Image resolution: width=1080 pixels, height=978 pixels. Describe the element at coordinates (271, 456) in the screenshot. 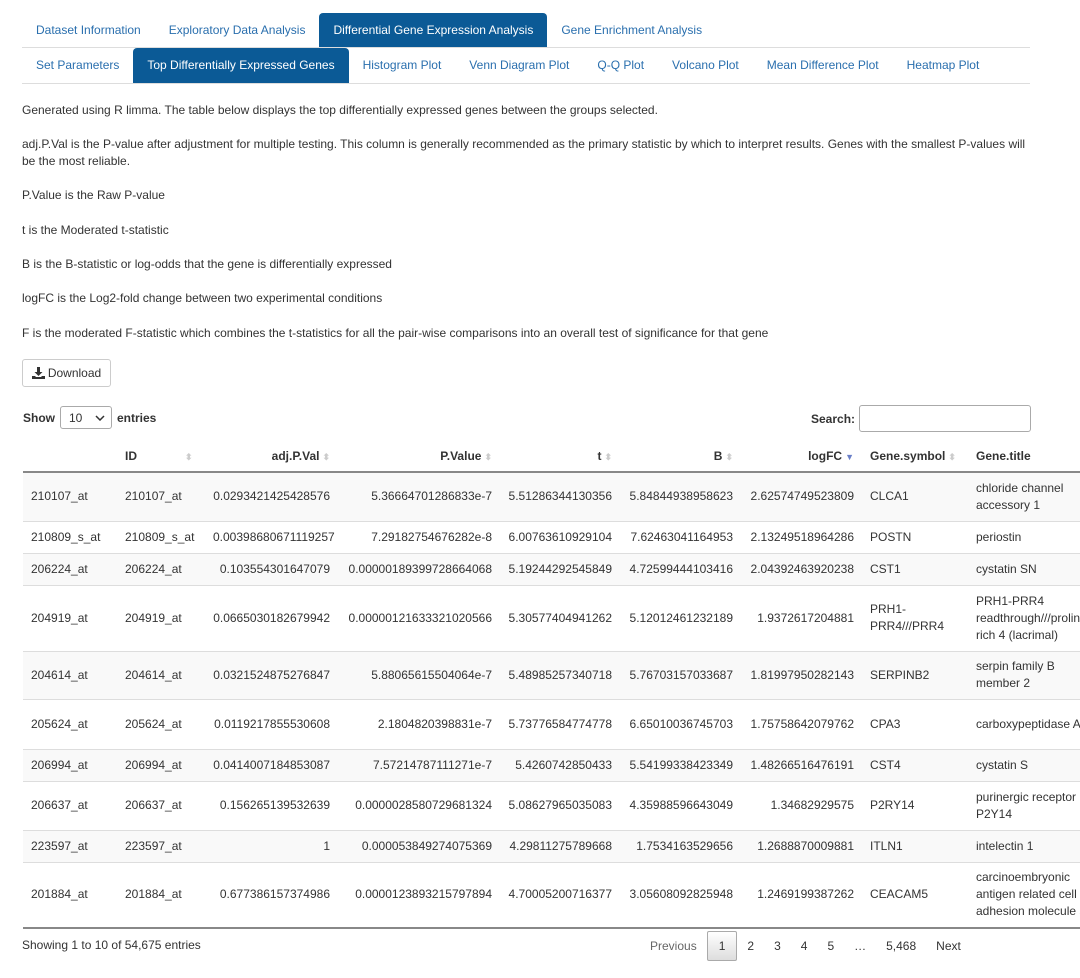

I see `column-header-adj-p-val: adj.P.Val ⬍` at that location.